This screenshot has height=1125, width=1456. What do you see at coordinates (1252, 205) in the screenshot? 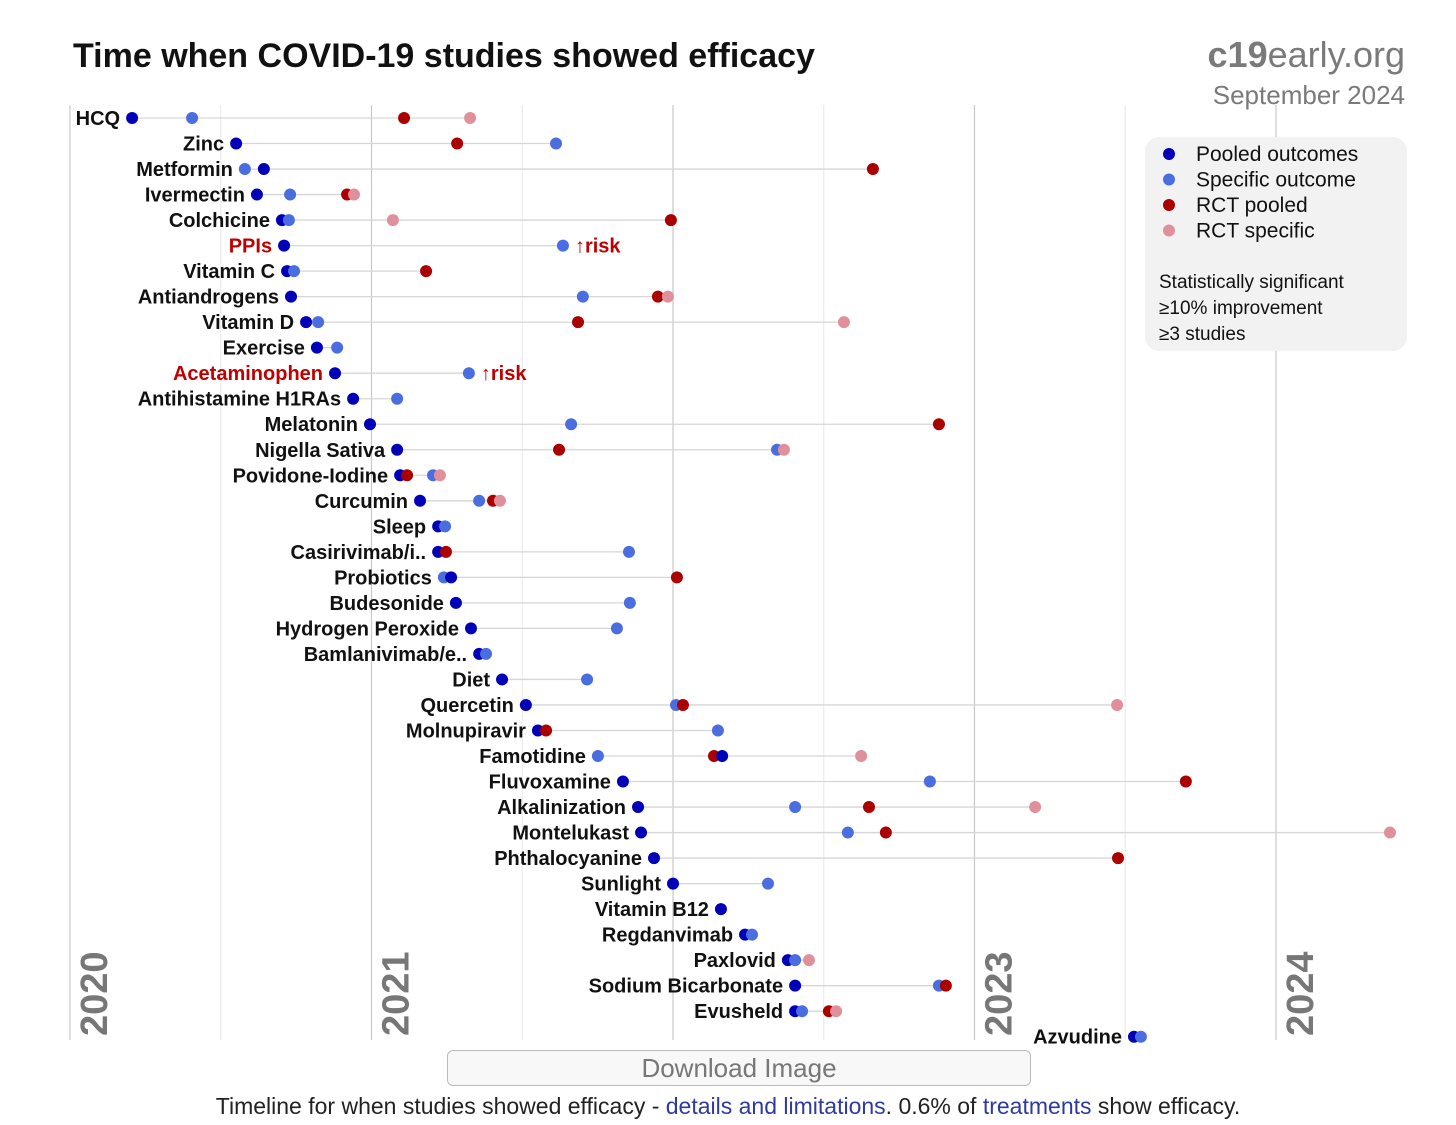
I see `legend-label: RCT pooled` at bounding box center [1252, 205].